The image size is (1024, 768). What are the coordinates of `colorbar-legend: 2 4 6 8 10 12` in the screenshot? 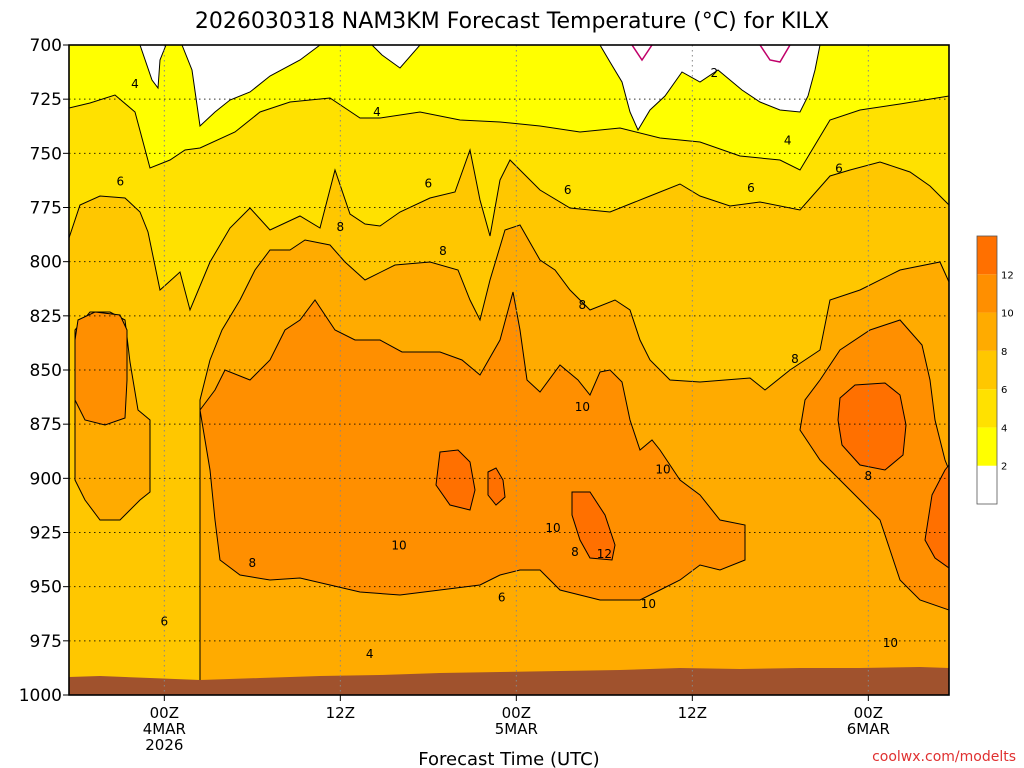 It's located at (995, 370).